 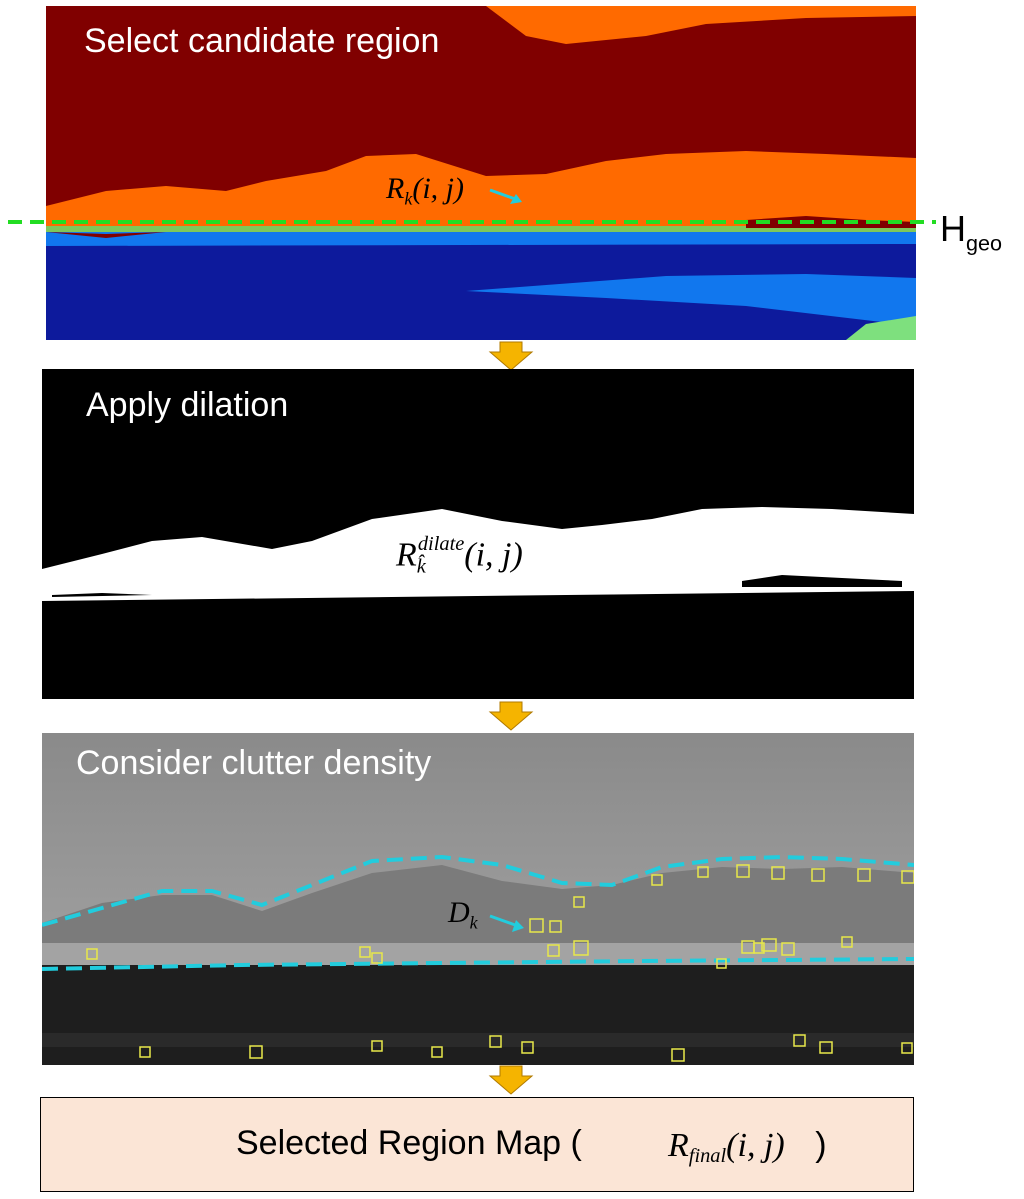 What do you see at coordinates (254, 763) in the screenshot?
I see `clutter-title: Consider clutter density` at bounding box center [254, 763].